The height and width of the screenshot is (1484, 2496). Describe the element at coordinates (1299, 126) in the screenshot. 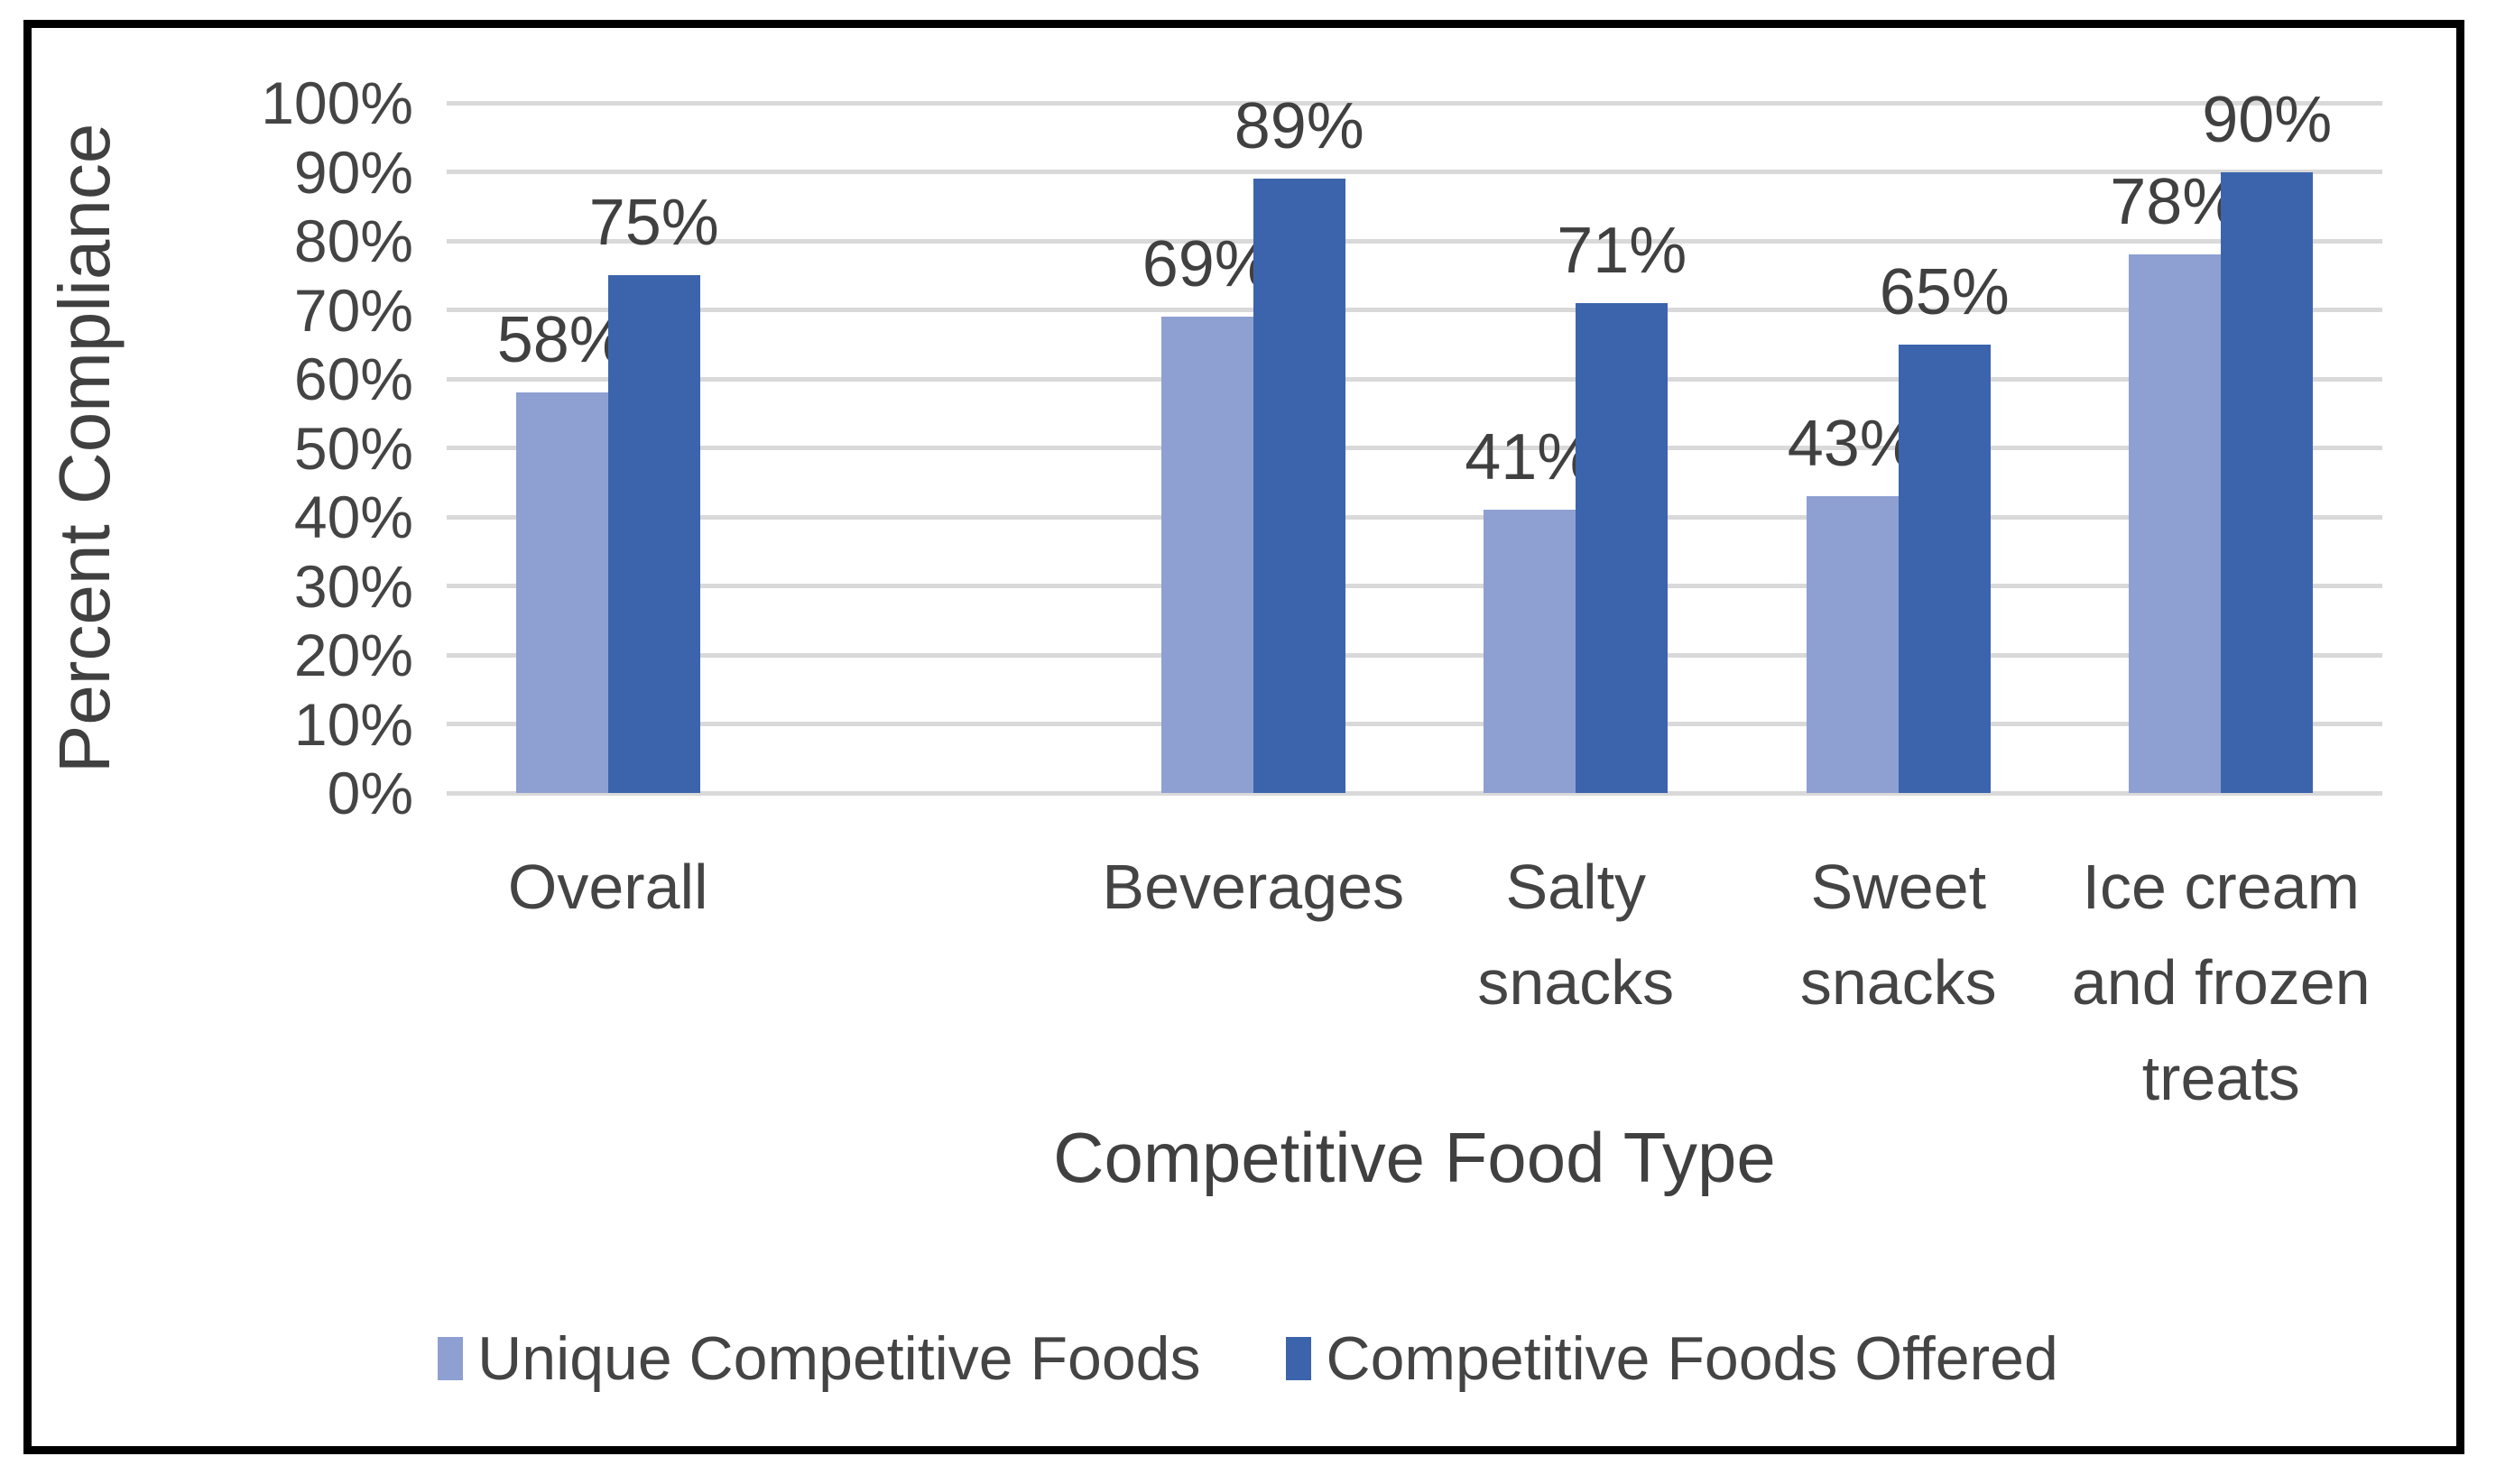

I see `data-label-beverages-series-1: 89%` at that location.